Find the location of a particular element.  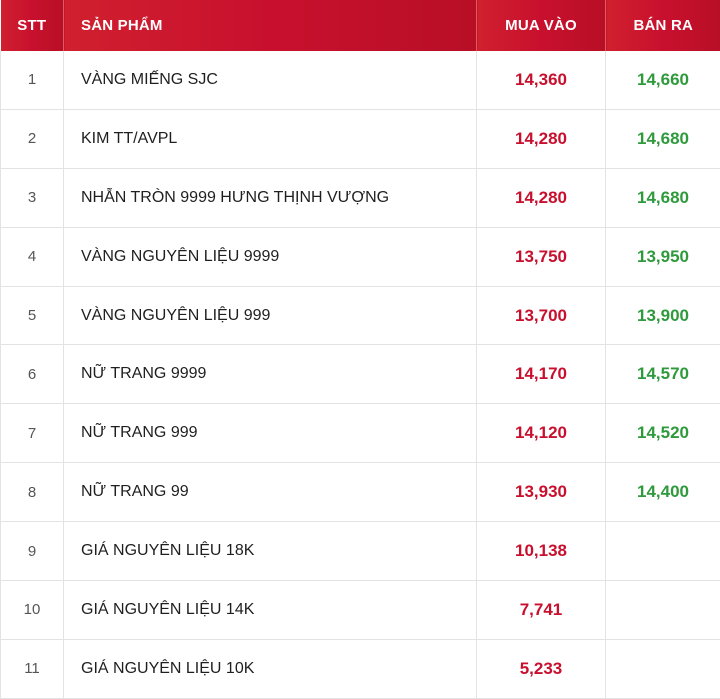

row-product-name: VÀNG NGUYÊN LIỆU 9999 is located at coordinates (270, 256).